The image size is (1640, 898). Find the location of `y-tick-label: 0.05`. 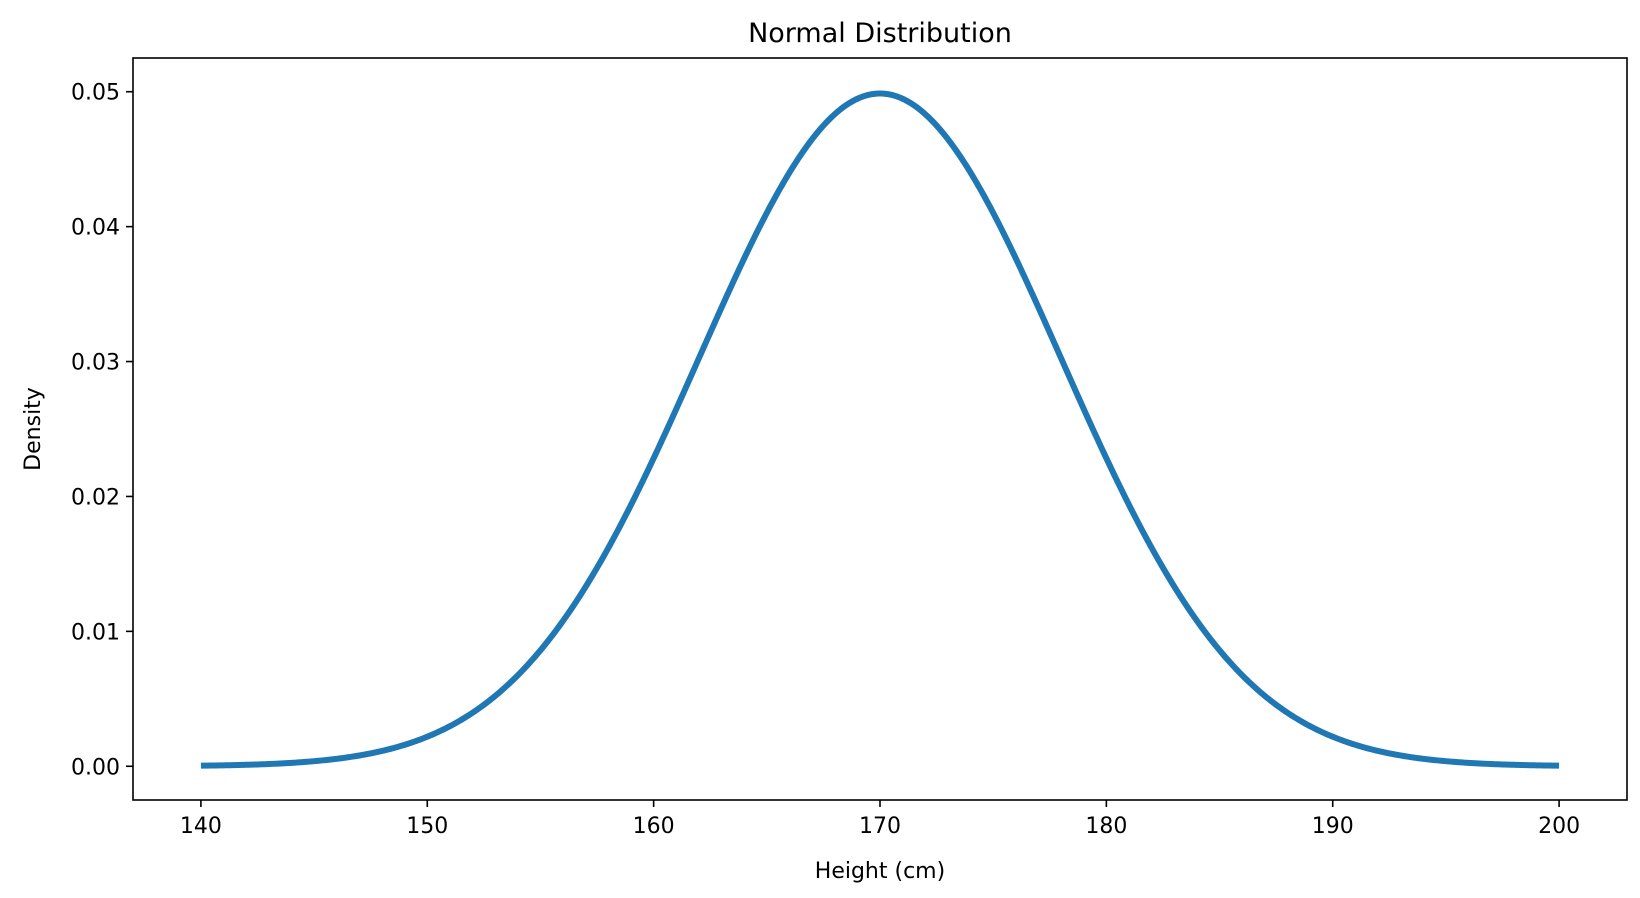

y-tick-label: 0.05 is located at coordinates (95, 93).